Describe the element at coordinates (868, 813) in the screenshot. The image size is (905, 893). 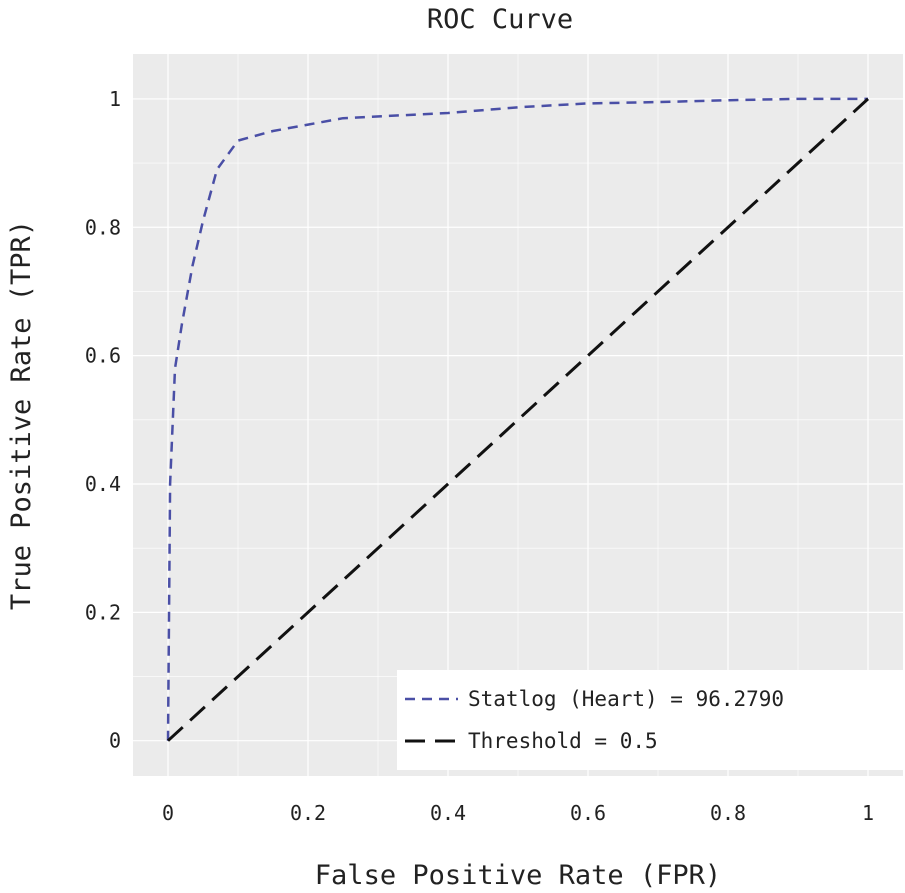
I see `x-tick-label: 1` at that location.